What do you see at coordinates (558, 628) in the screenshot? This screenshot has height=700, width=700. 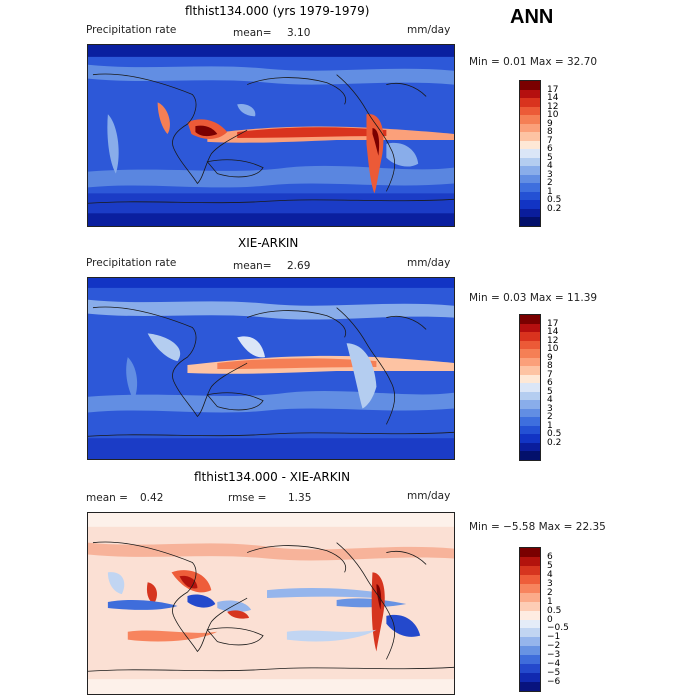 I see `colorbar-tick-label: −0.5` at bounding box center [558, 628].